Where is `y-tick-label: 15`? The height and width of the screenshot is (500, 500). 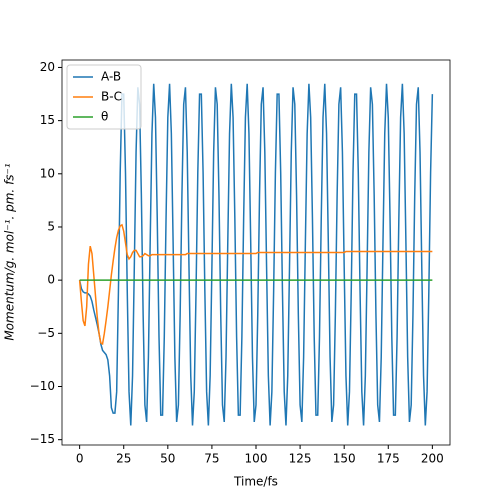
y-tick-label: 15 is located at coordinates (47, 120).